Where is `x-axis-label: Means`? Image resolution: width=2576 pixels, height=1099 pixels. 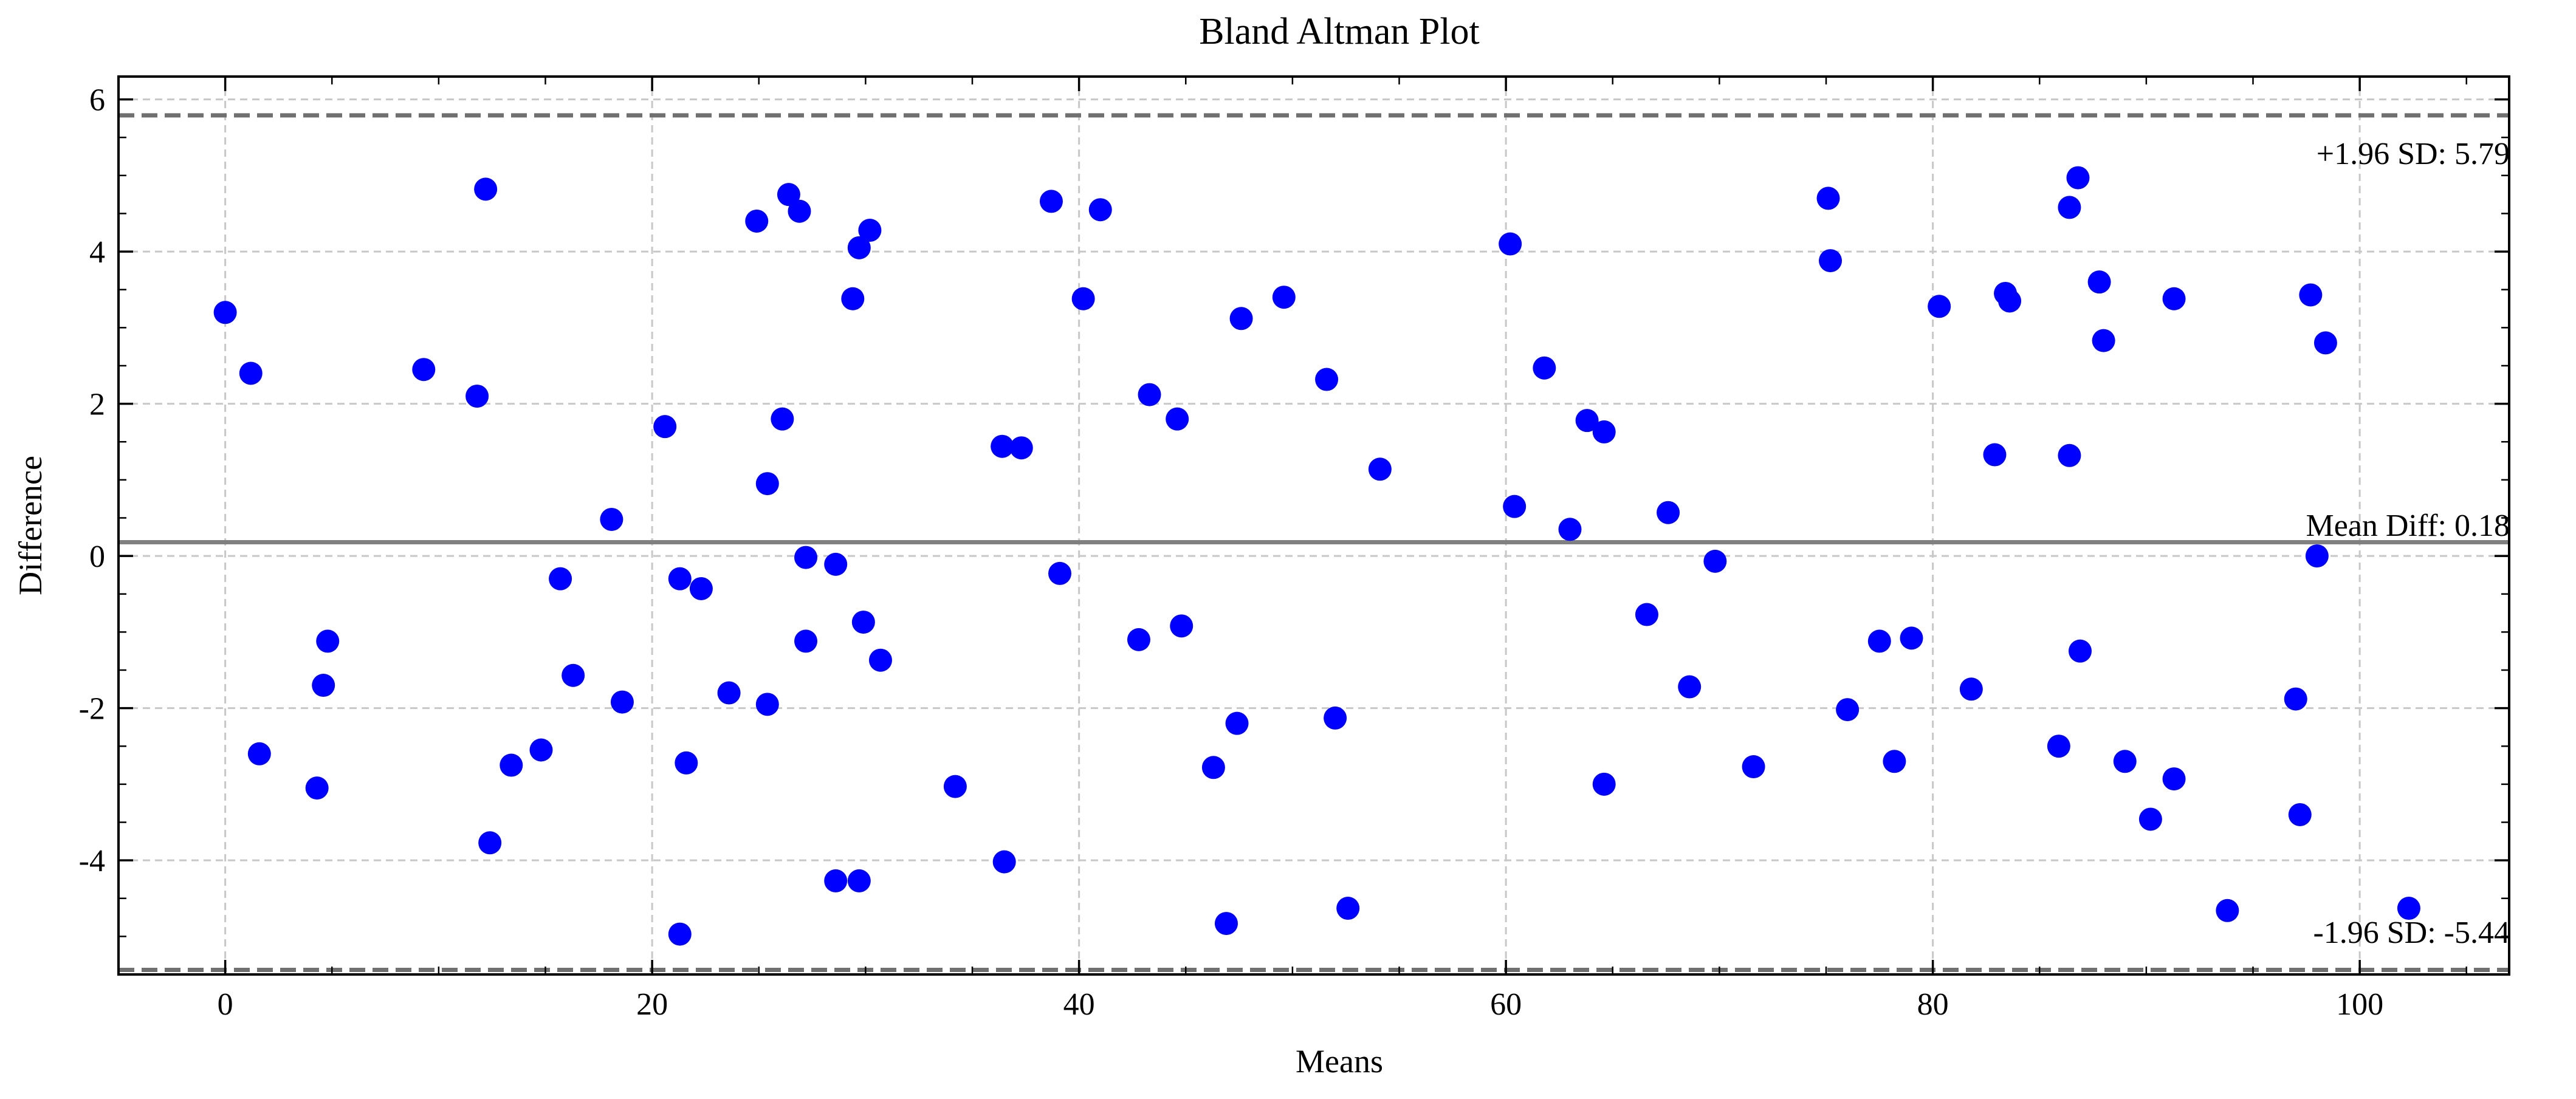 x-axis-label: Means is located at coordinates (1339, 1061).